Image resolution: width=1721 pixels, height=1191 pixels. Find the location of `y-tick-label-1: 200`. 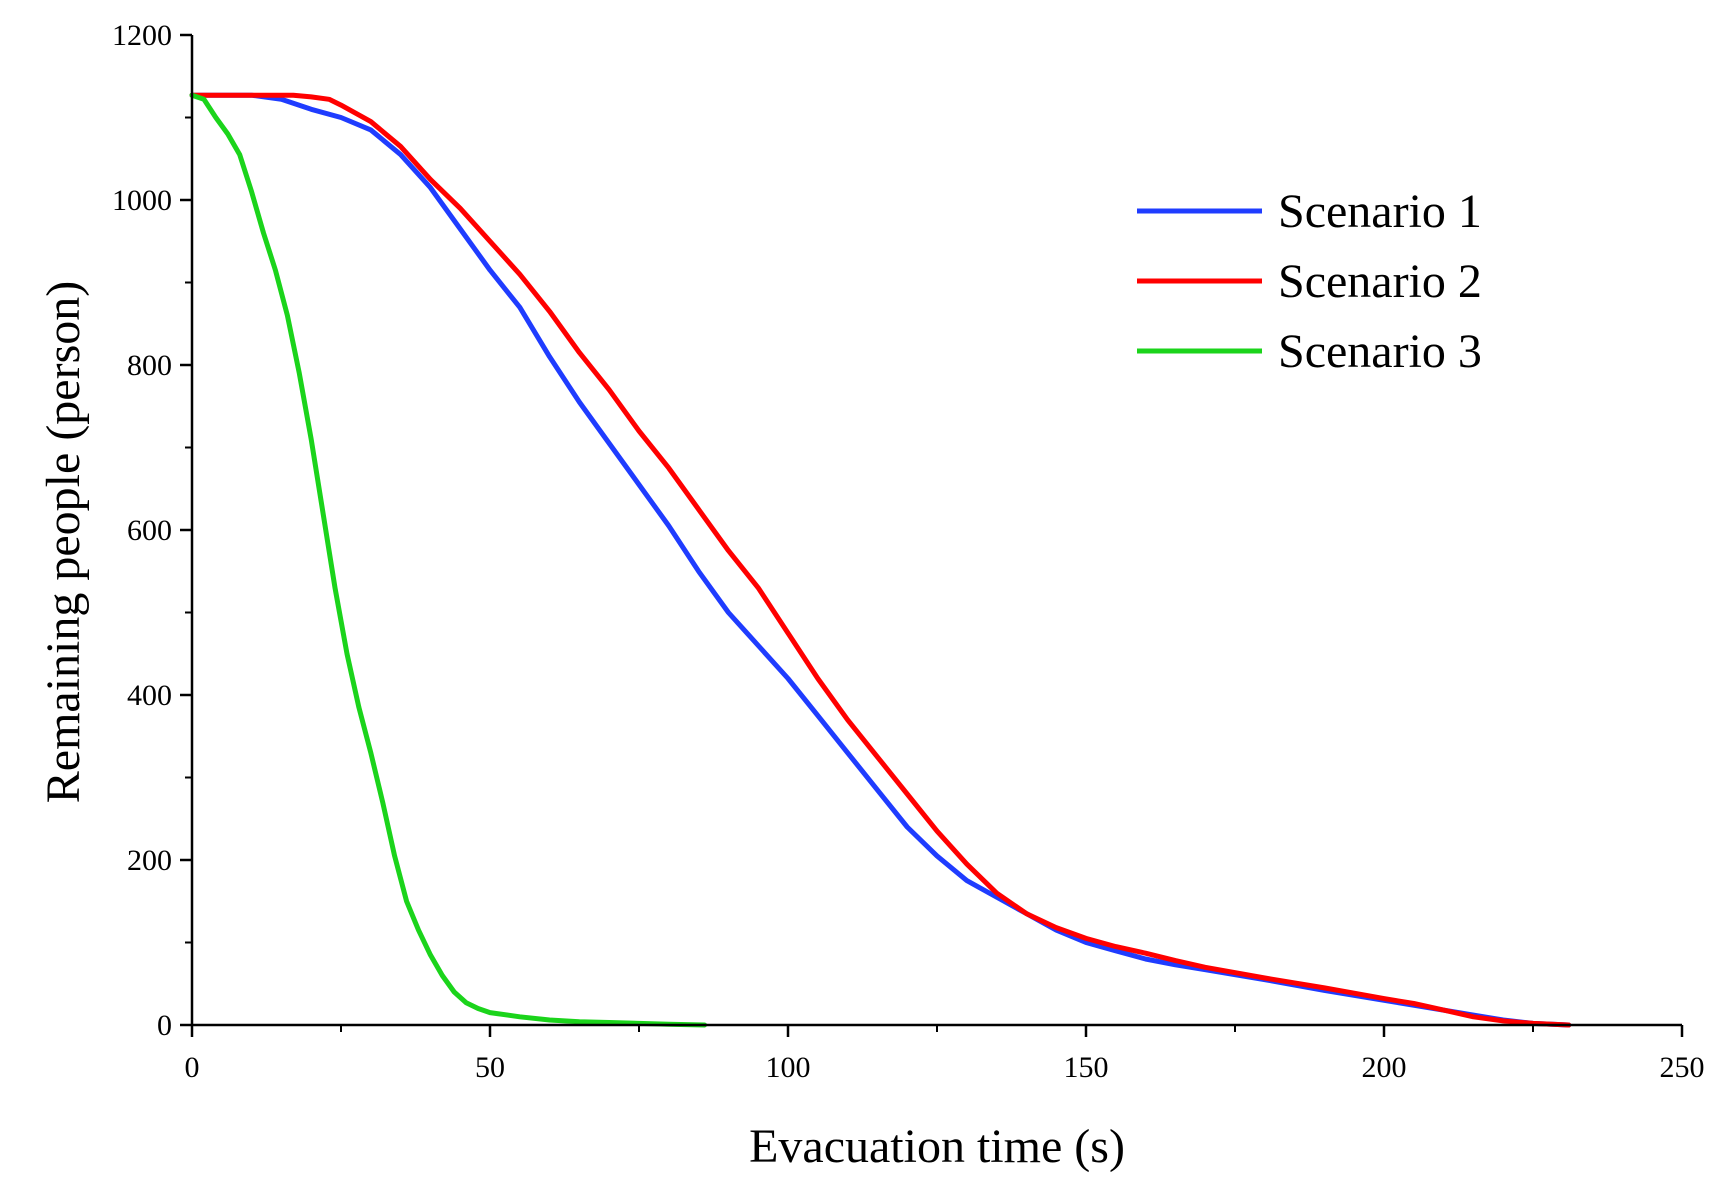

y-tick-label-1: 200 is located at coordinates (149, 860).